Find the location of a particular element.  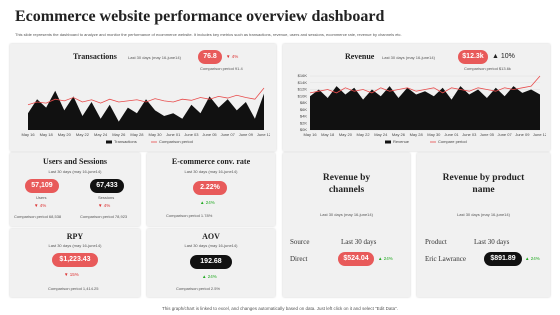

y-tick-label: $8K is located at coordinates (303, 102).